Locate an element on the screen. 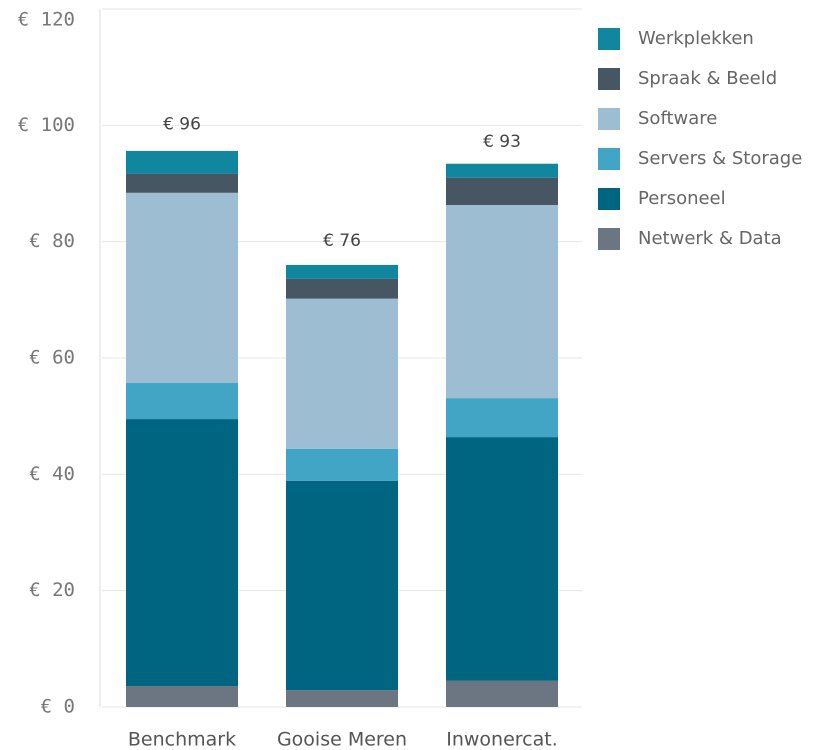  y-tick-label: € 120 is located at coordinates (46, 20).